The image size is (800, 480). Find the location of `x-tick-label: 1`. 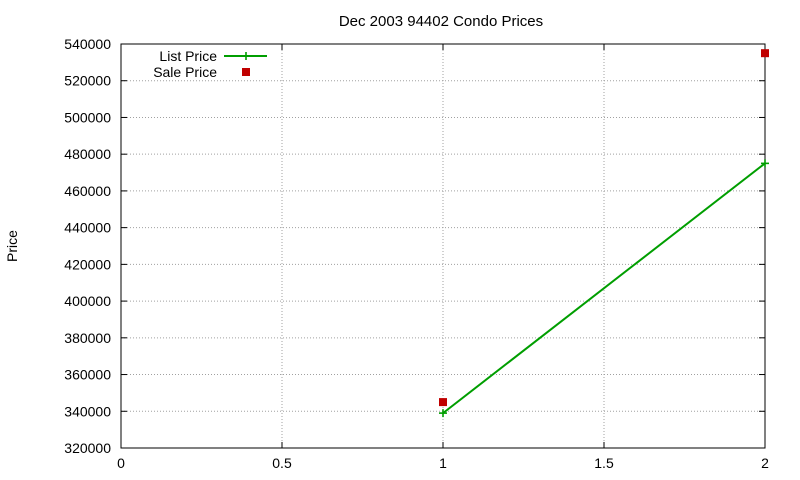

x-tick-label: 1 is located at coordinates (443, 463).